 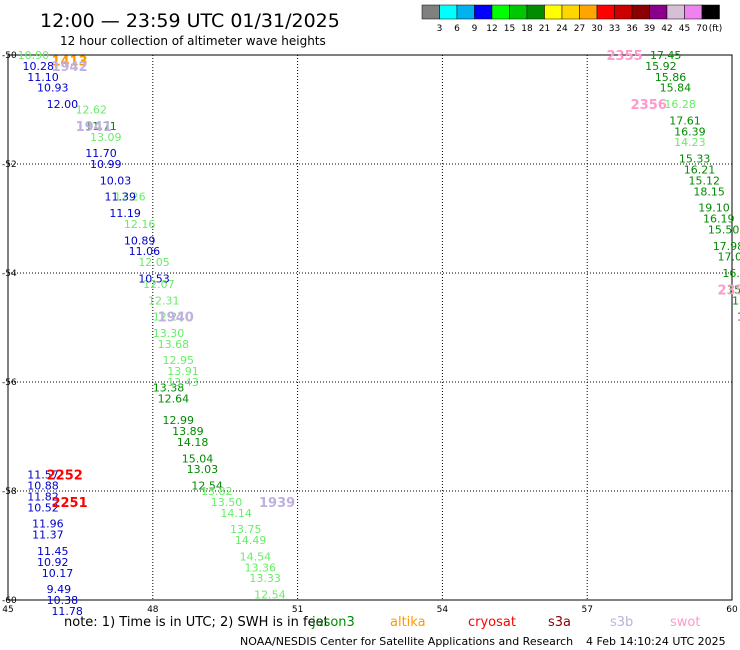 I want to click on x-axis-ticks: 45 48 51 54 57 60, so click(x=370, y=610).